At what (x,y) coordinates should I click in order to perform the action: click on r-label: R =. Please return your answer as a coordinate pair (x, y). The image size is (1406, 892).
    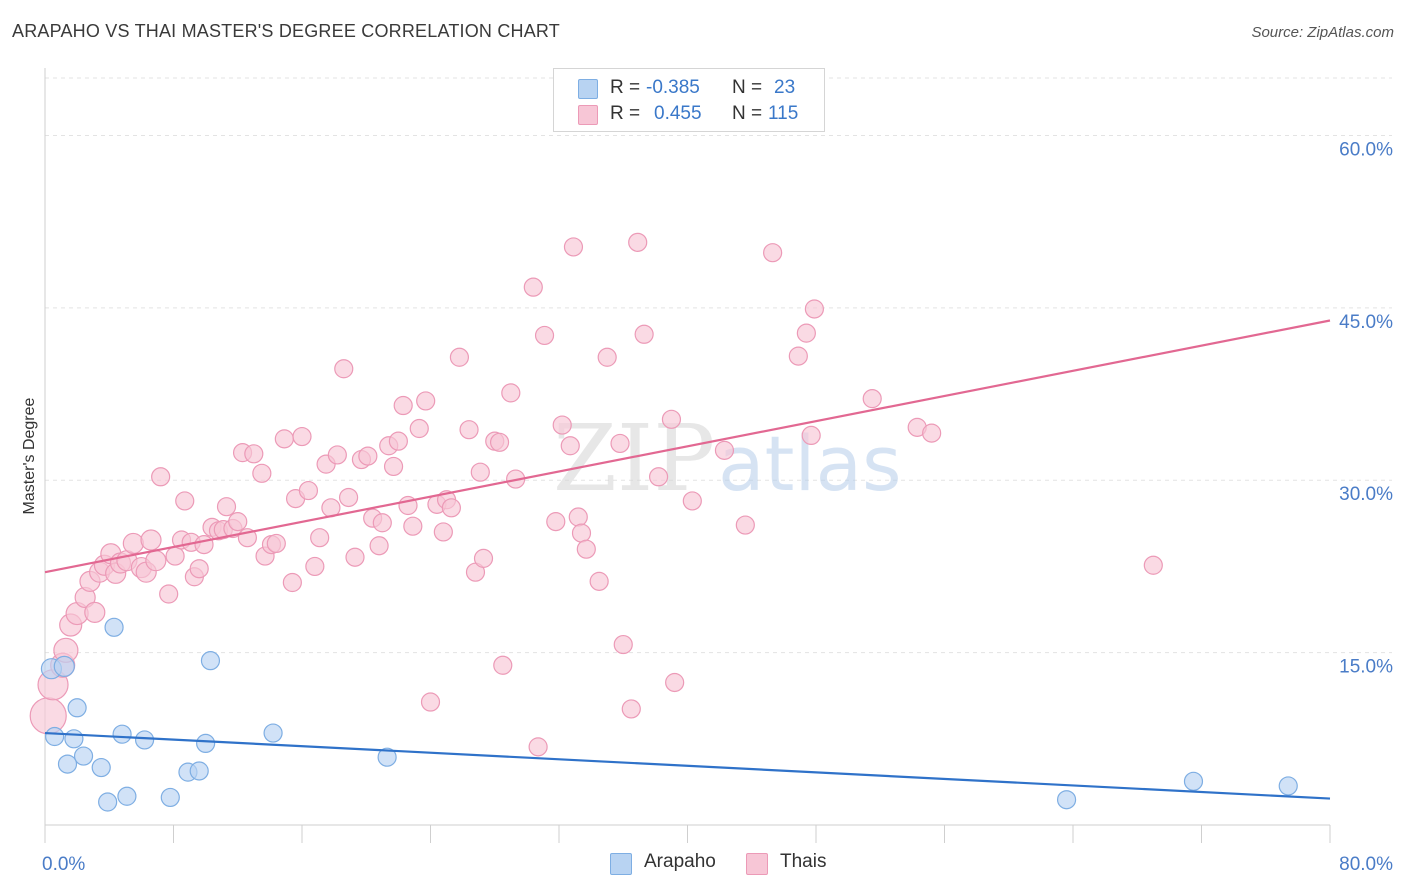
    Looking at the image, I should click on (625, 87).